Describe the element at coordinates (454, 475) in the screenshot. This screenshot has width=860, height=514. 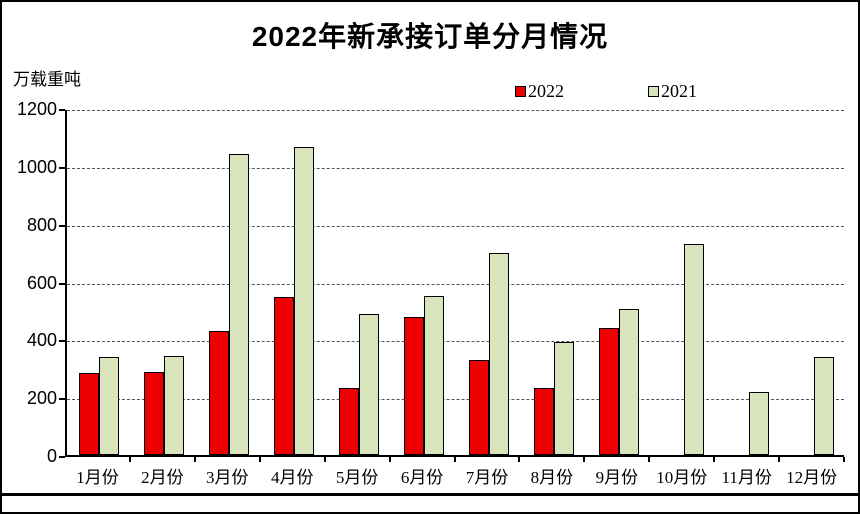
I see `x-axis-labels: 1月份 2月份 3月份 4月份 5月份 6月份 7月份 8月份 9月份 10月份 11月份 12月份` at that location.